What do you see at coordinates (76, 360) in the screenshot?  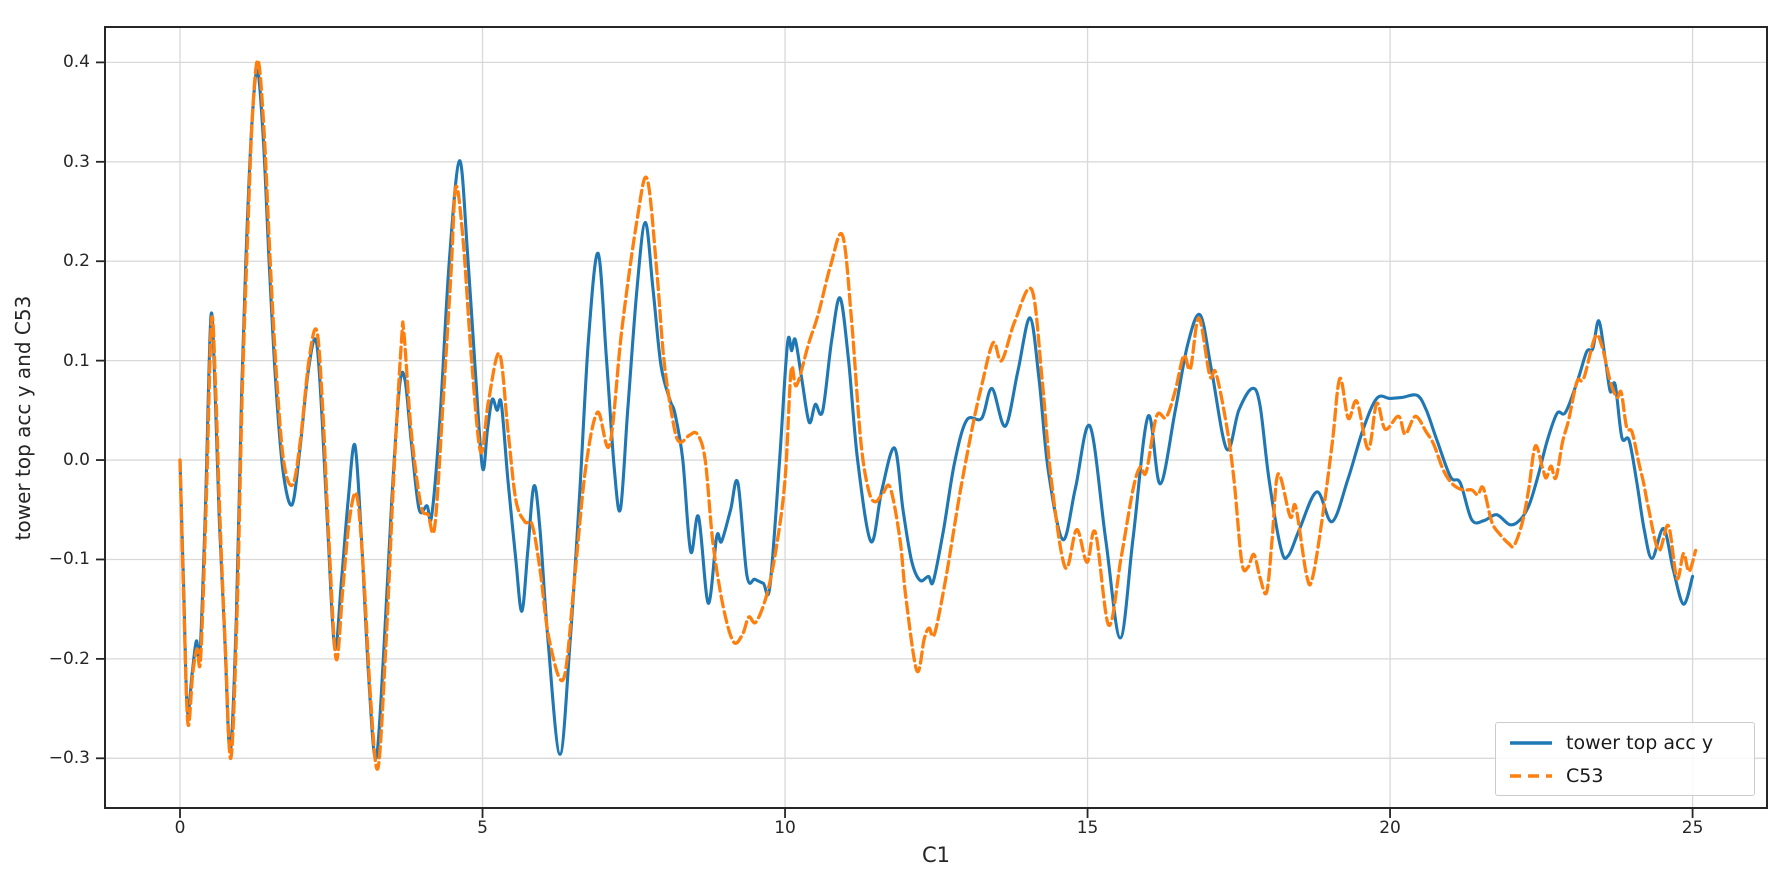 I see `y-tick-label: 0.1` at bounding box center [76, 360].